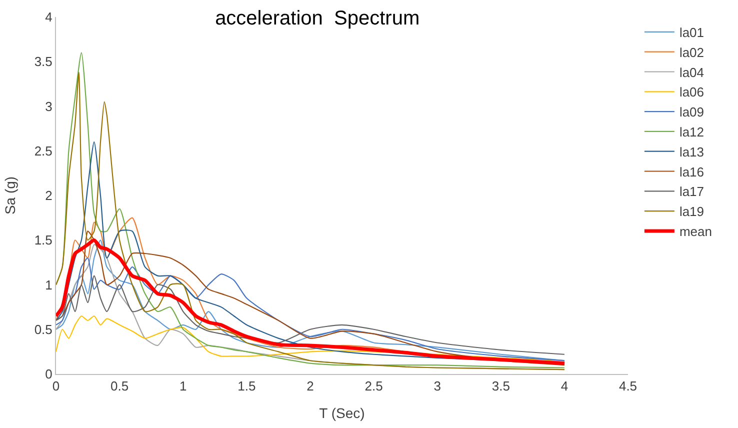 The width and height of the screenshot is (738, 428). I want to click on x-tick-label: 2, so click(310, 386).